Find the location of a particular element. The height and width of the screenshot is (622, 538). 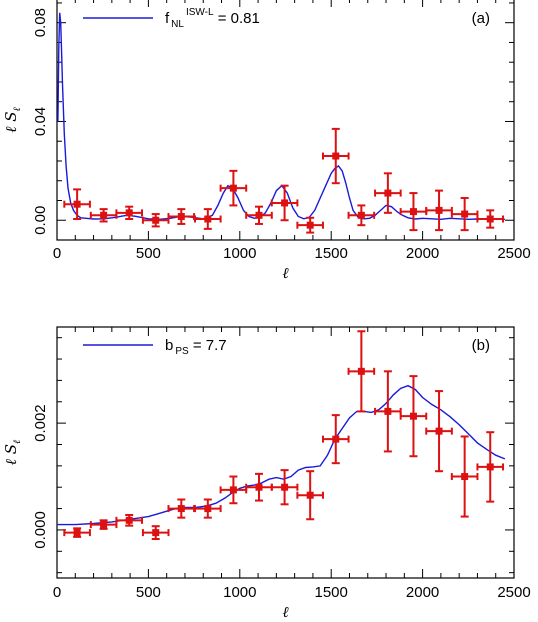

legend-label: f NLISW-L = 0.81 is located at coordinates (212, 18).